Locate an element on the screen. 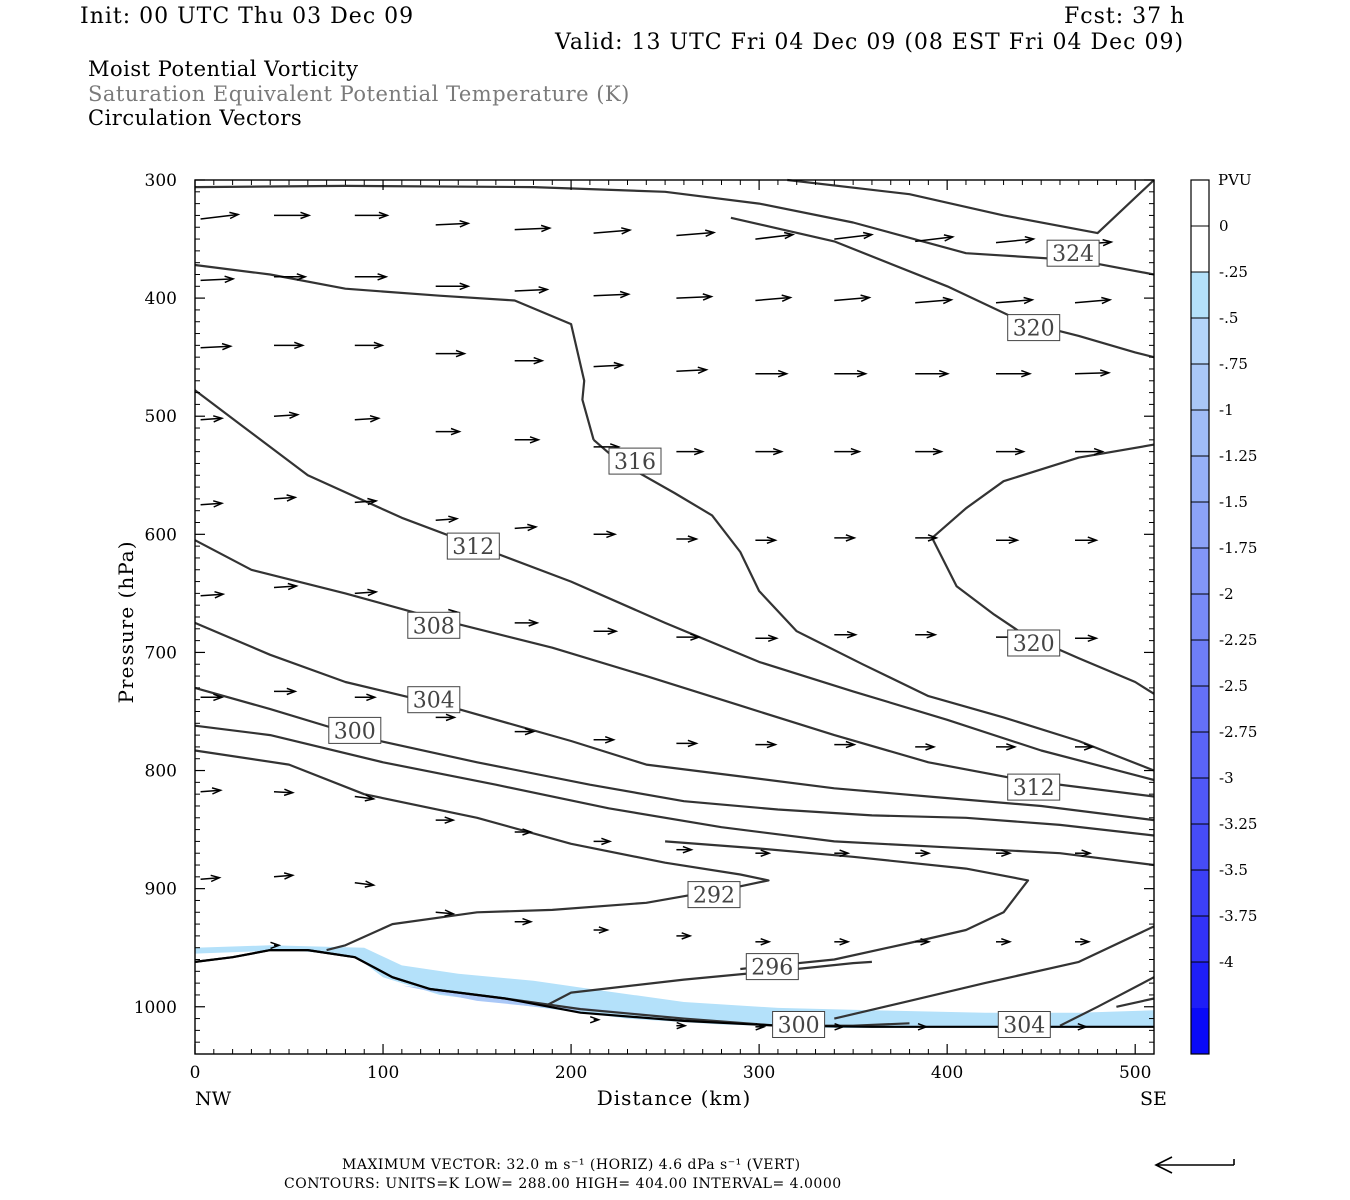 The image size is (1350, 1200). forecast-hour: Fcst: 37 h is located at coordinates (1125, 16).